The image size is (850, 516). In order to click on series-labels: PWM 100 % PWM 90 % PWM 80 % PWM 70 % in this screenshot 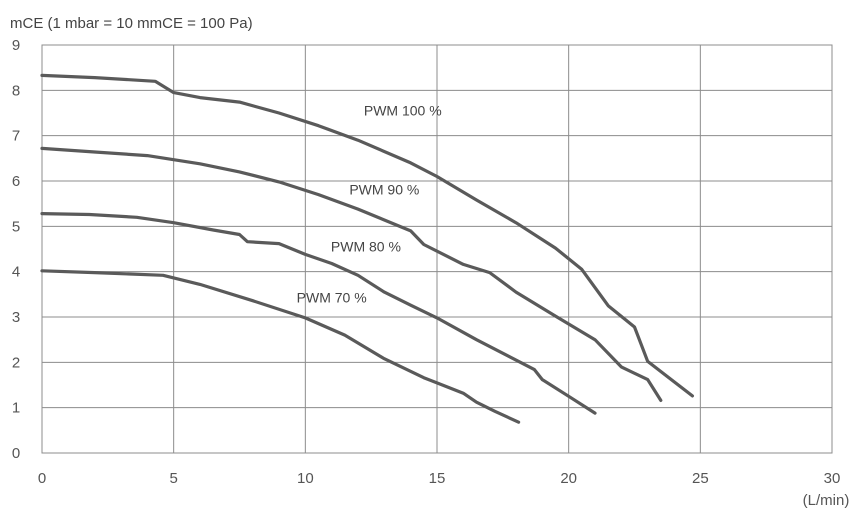, I will do `click(369, 203)`.